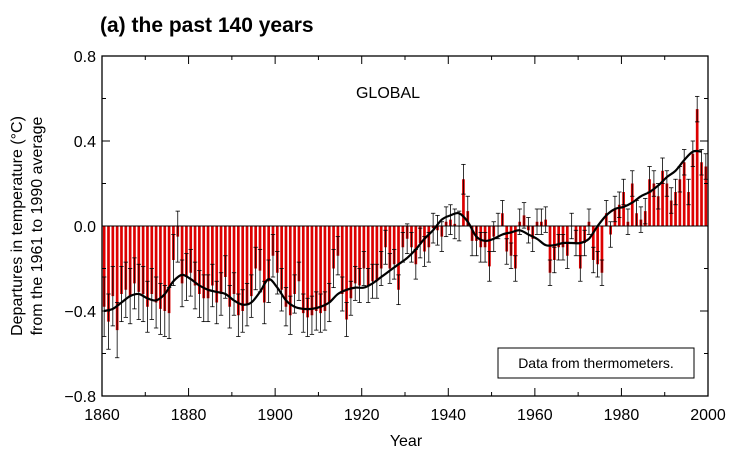 The height and width of the screenshot is (458, 734). What do you see at coordinates (312, 315) in the screenshot?
I see `error-bar-1909` at bounding box center [312, 315].